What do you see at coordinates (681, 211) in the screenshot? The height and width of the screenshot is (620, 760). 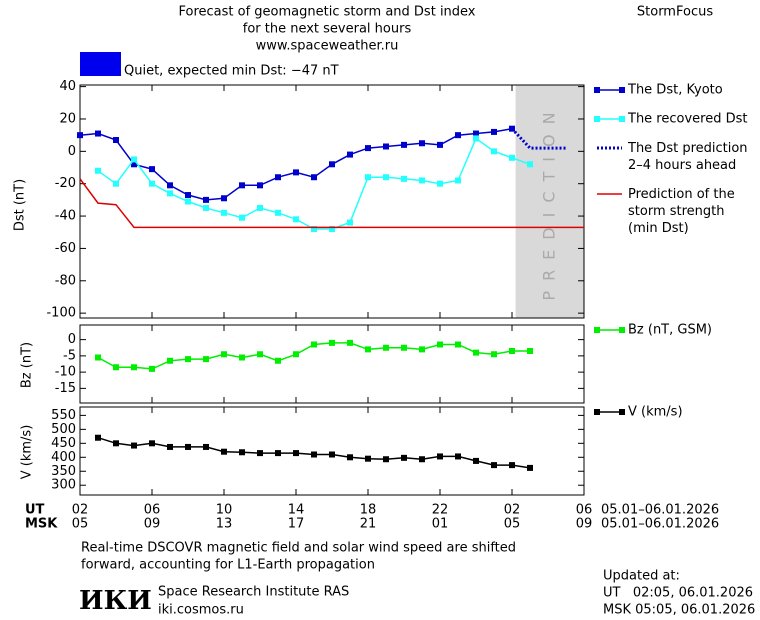 I see `legend-label: Prediction of the storm strength (min Dst)` at bounding box center [681, 211].